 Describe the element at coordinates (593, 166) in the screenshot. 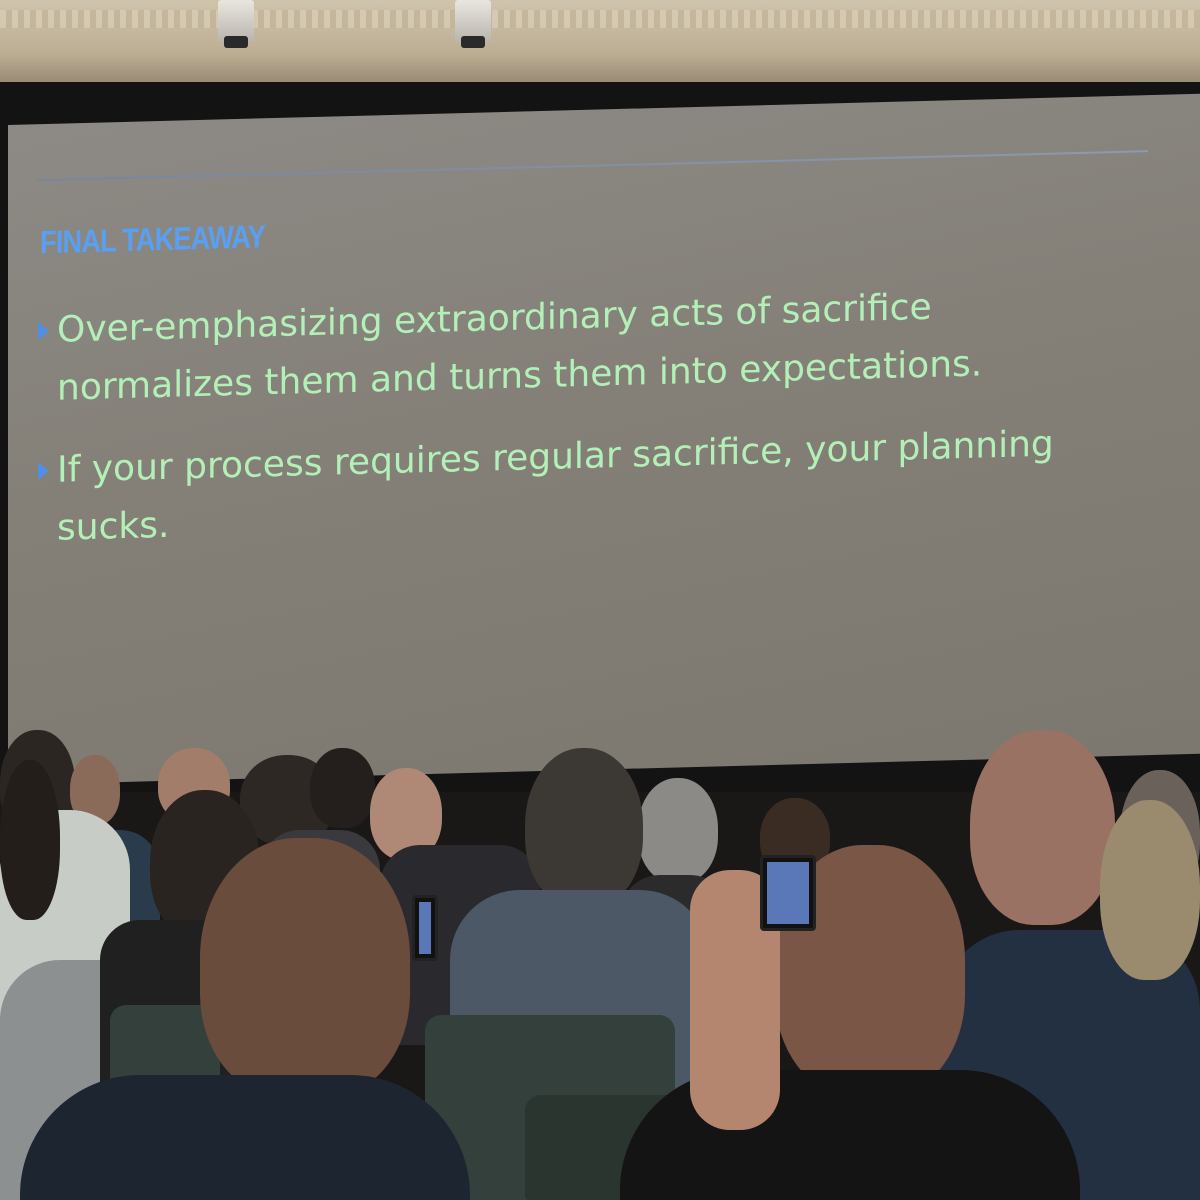

I see `slide-divider` at that location.